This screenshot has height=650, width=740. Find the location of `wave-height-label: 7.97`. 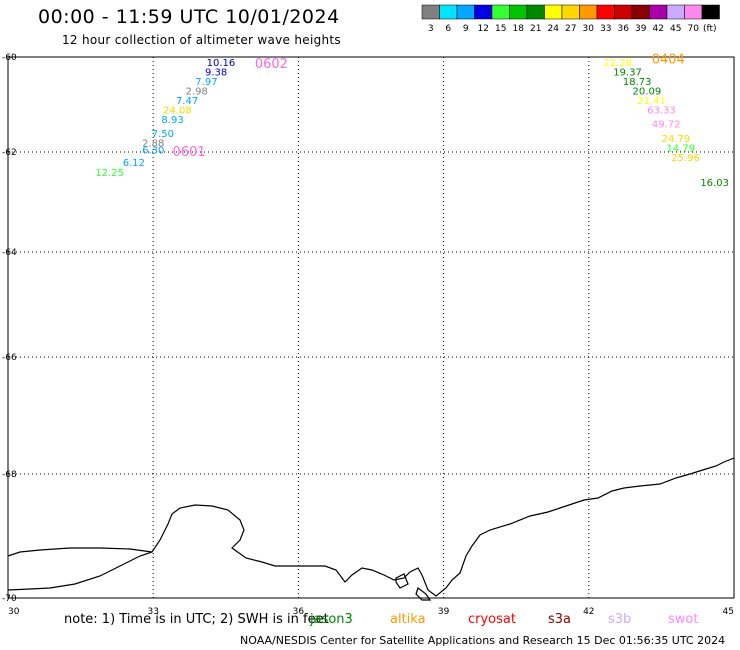

wave-height-label: 7.97 is located at coordinates (206, 82).